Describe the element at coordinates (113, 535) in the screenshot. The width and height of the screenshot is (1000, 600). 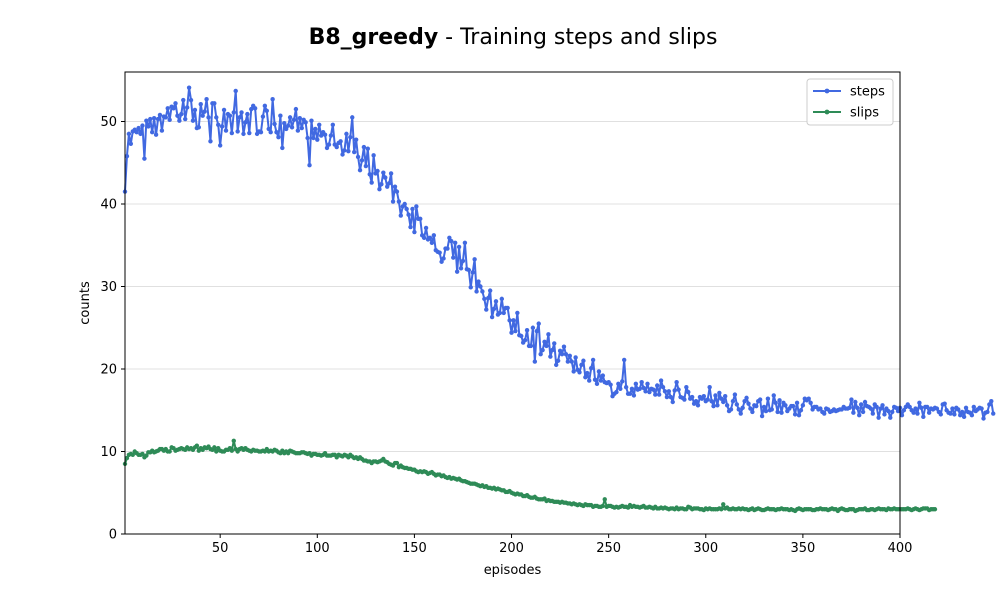
I see `y-tick-label: 0` at that location.